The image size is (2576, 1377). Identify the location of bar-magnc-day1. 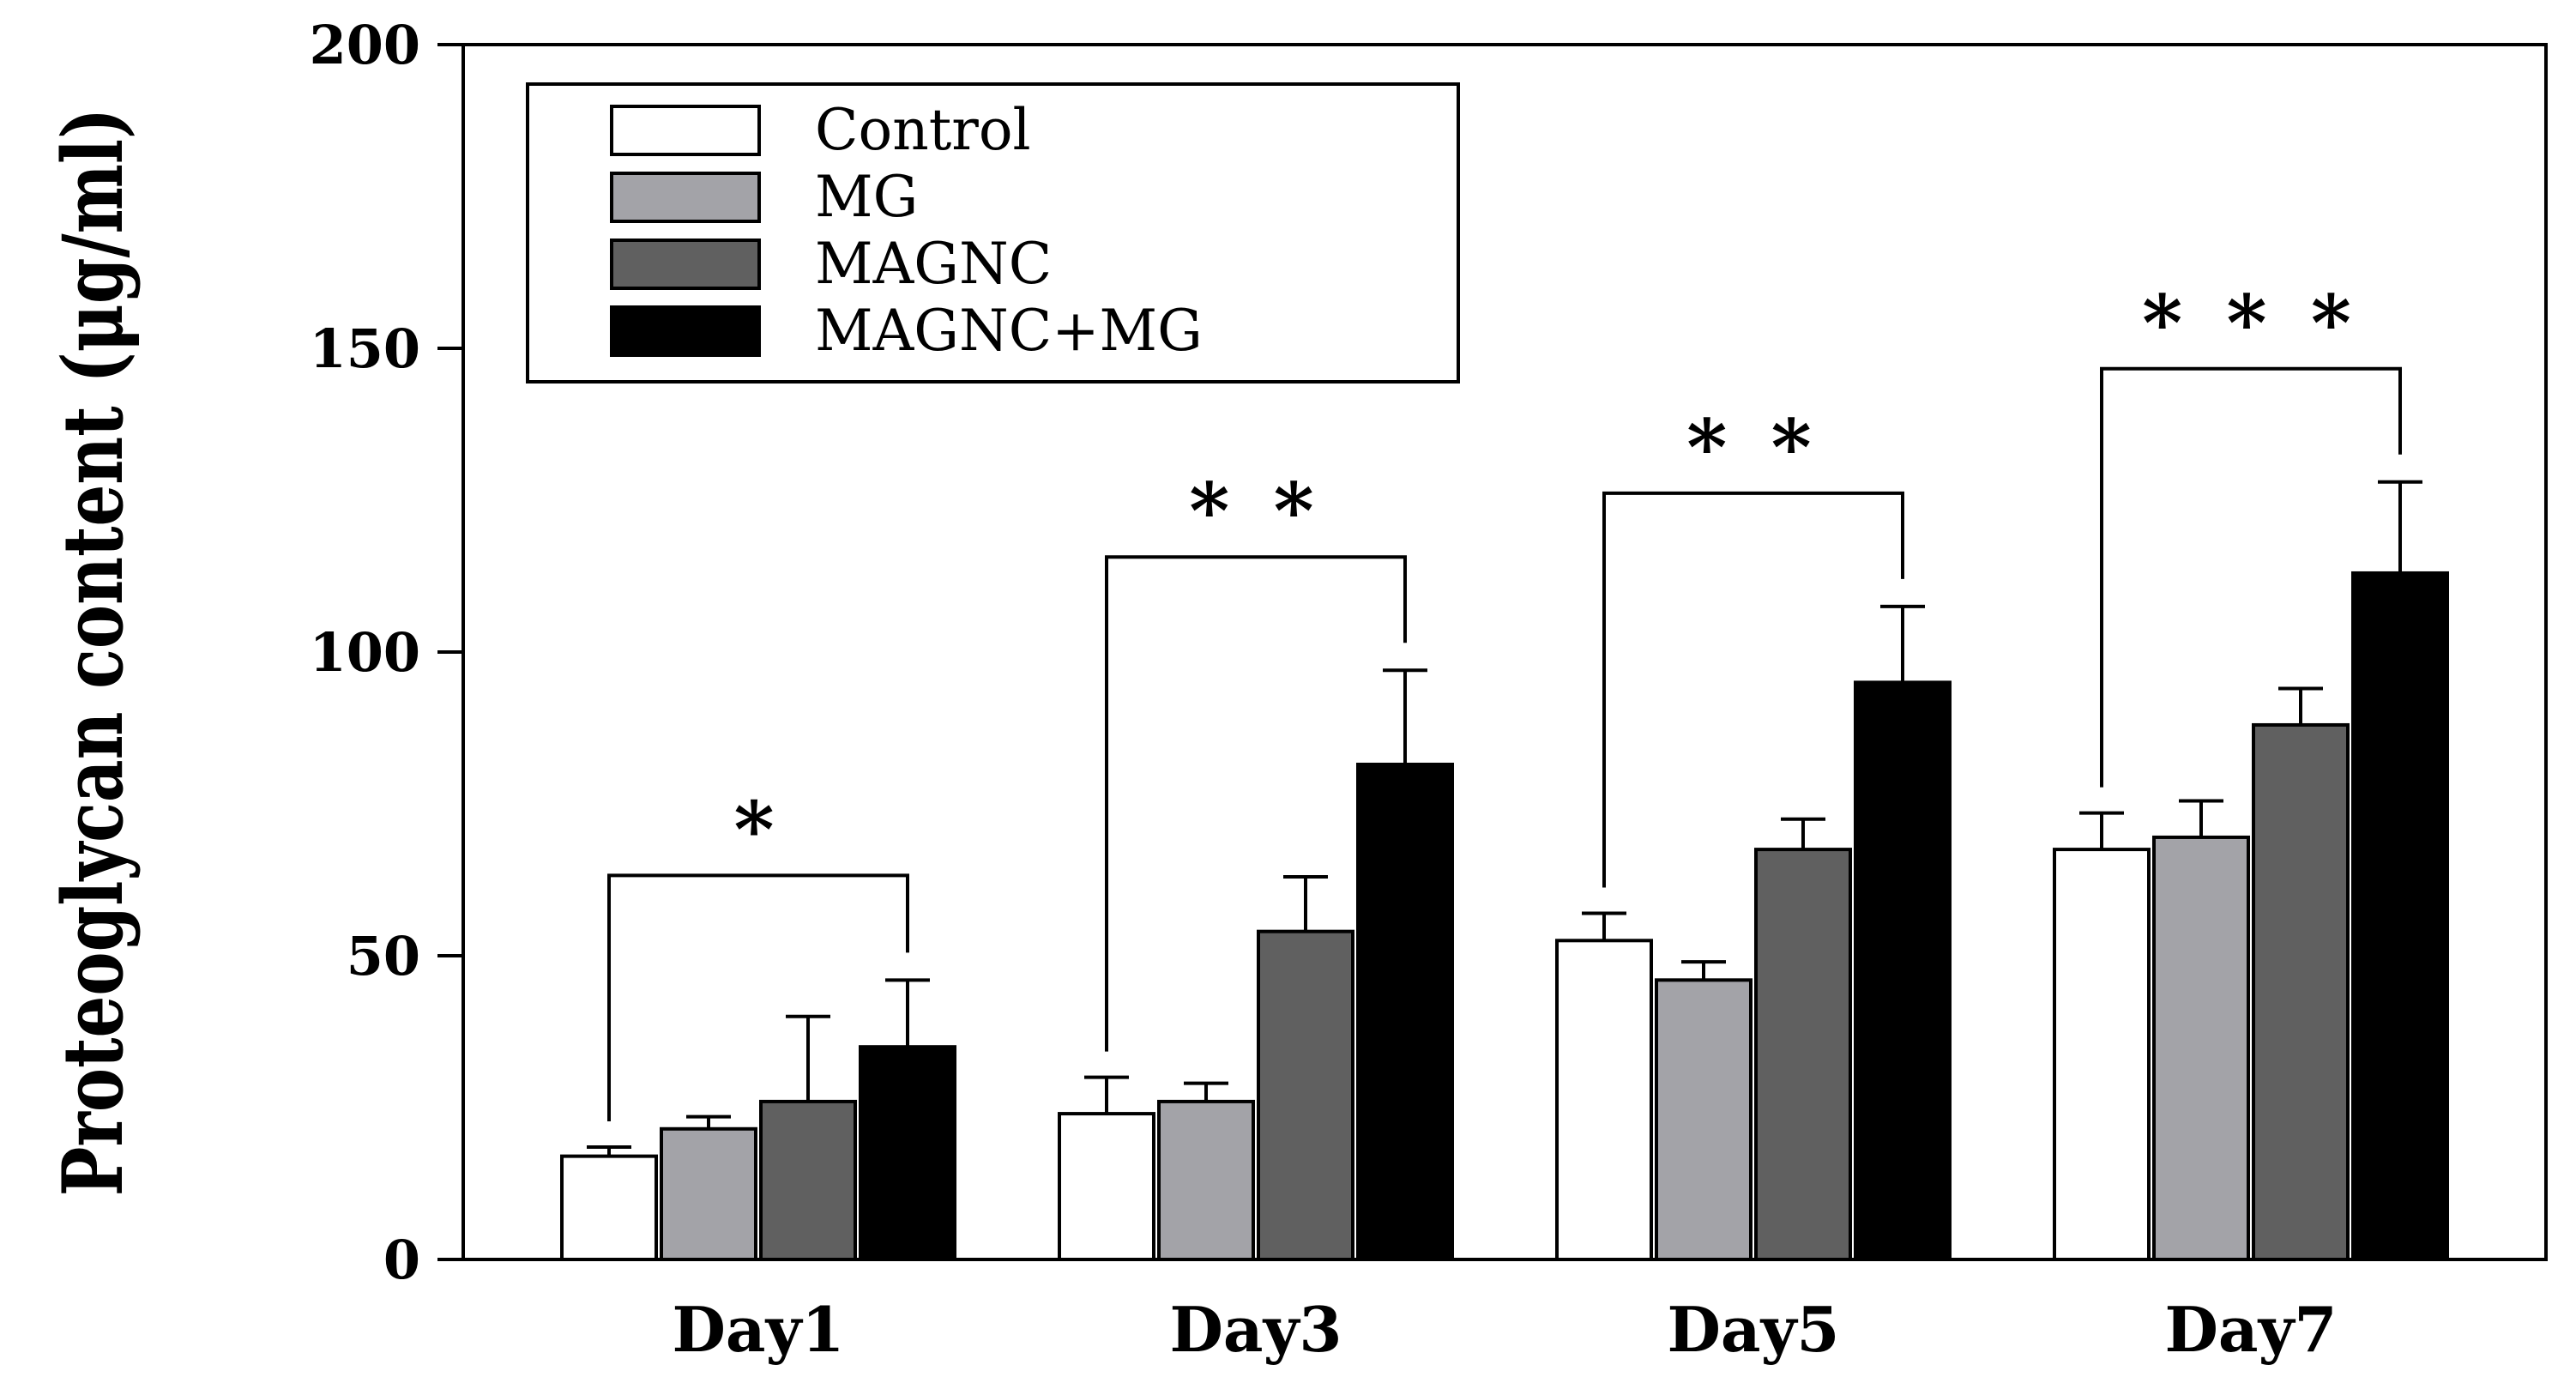
(808, 1180).